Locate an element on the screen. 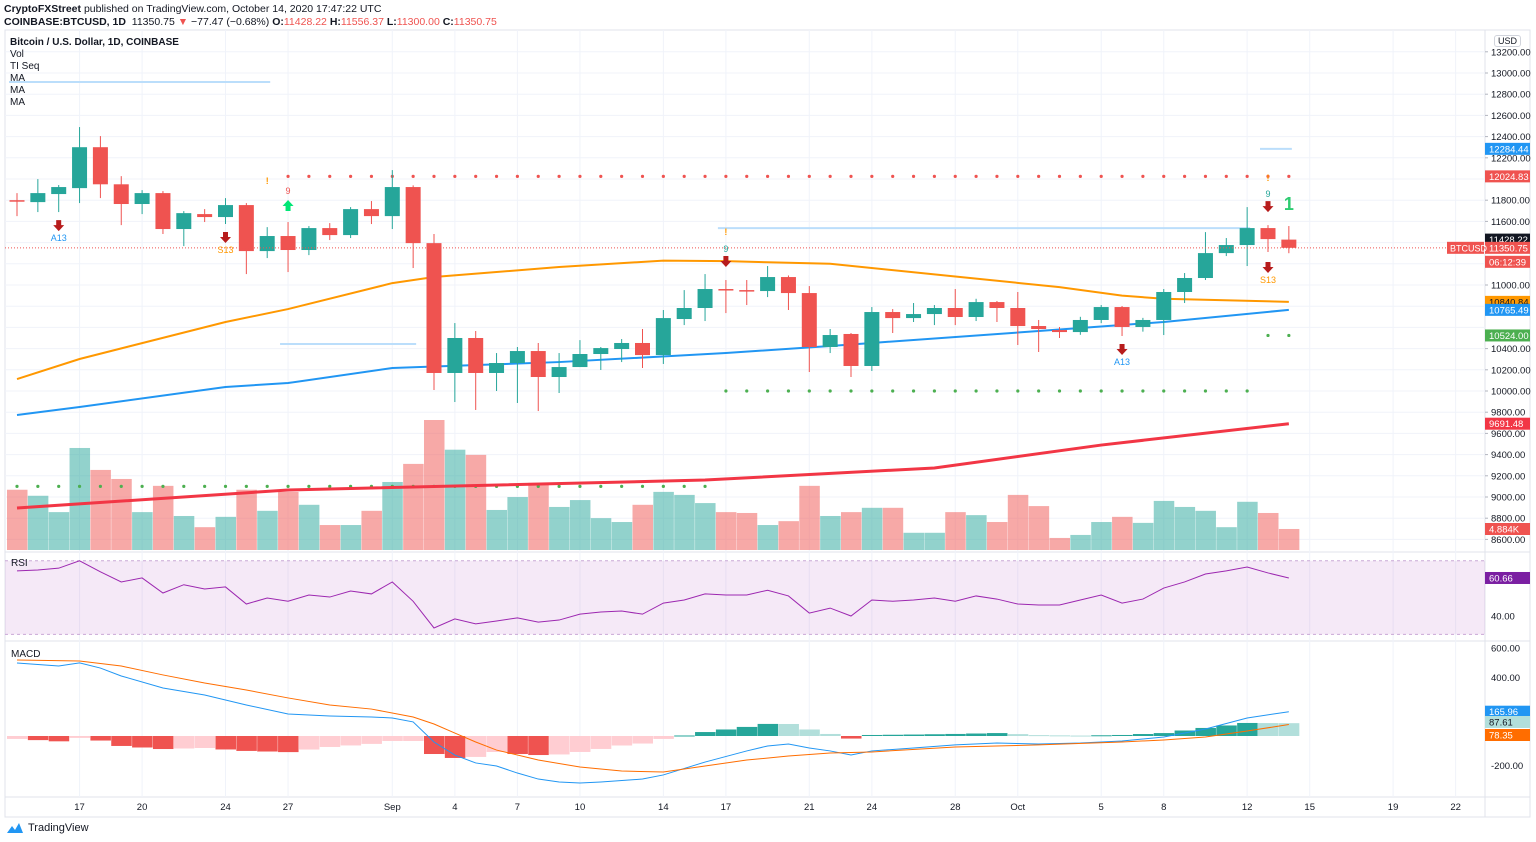 The width and height of the screenshot is (1536, 842). currency-button: USD is located at coordinates (1508, 41).